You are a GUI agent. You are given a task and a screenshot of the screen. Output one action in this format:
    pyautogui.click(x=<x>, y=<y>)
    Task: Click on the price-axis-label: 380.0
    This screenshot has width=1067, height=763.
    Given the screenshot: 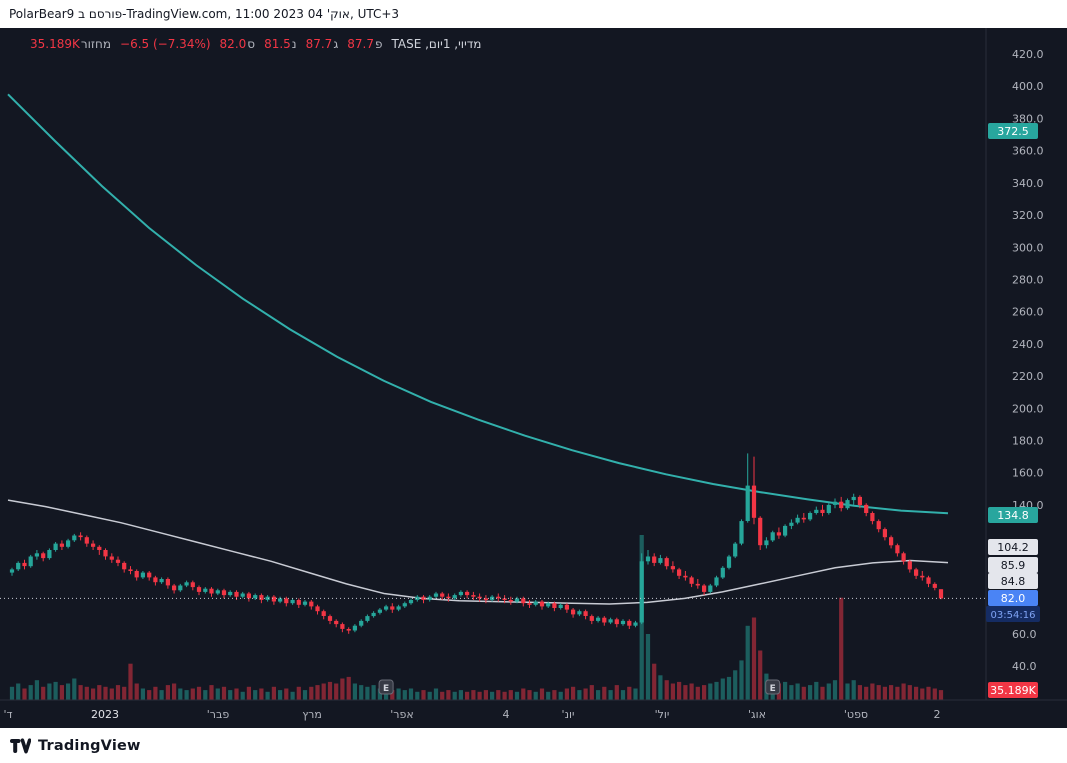 What is the action you would take?
    pyautogui.click(x=1028, y=118)
    